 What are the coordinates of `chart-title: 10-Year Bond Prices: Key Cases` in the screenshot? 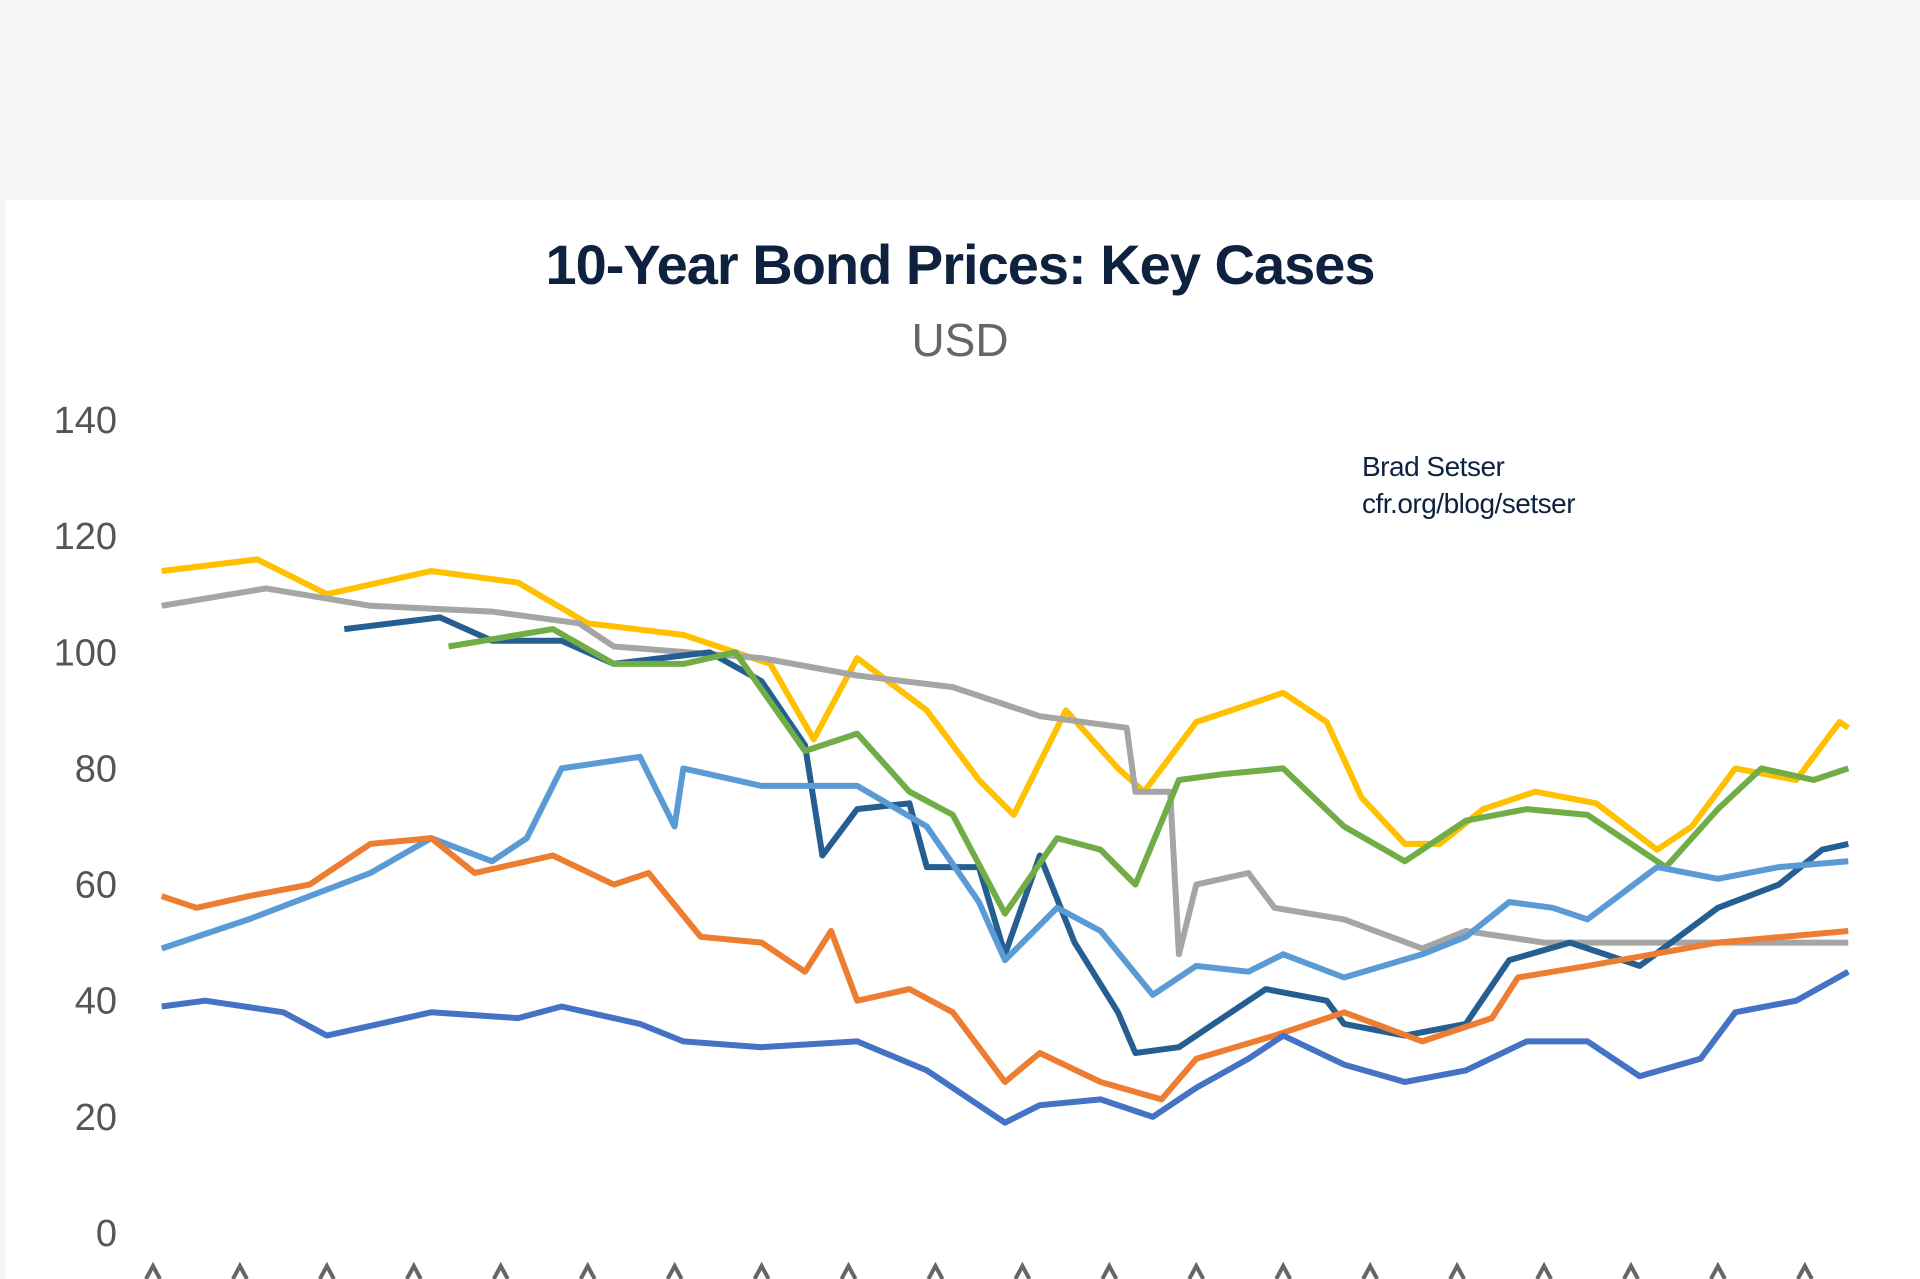 It's located at (960, 264).